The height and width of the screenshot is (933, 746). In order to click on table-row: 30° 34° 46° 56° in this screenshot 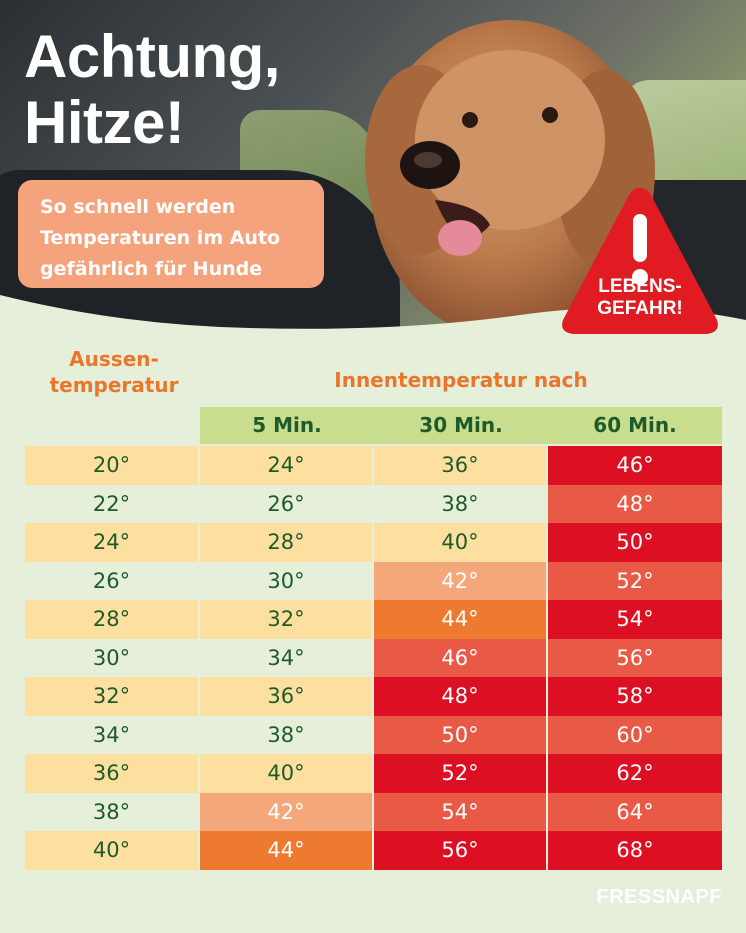, I will do `click(373, 657)`.